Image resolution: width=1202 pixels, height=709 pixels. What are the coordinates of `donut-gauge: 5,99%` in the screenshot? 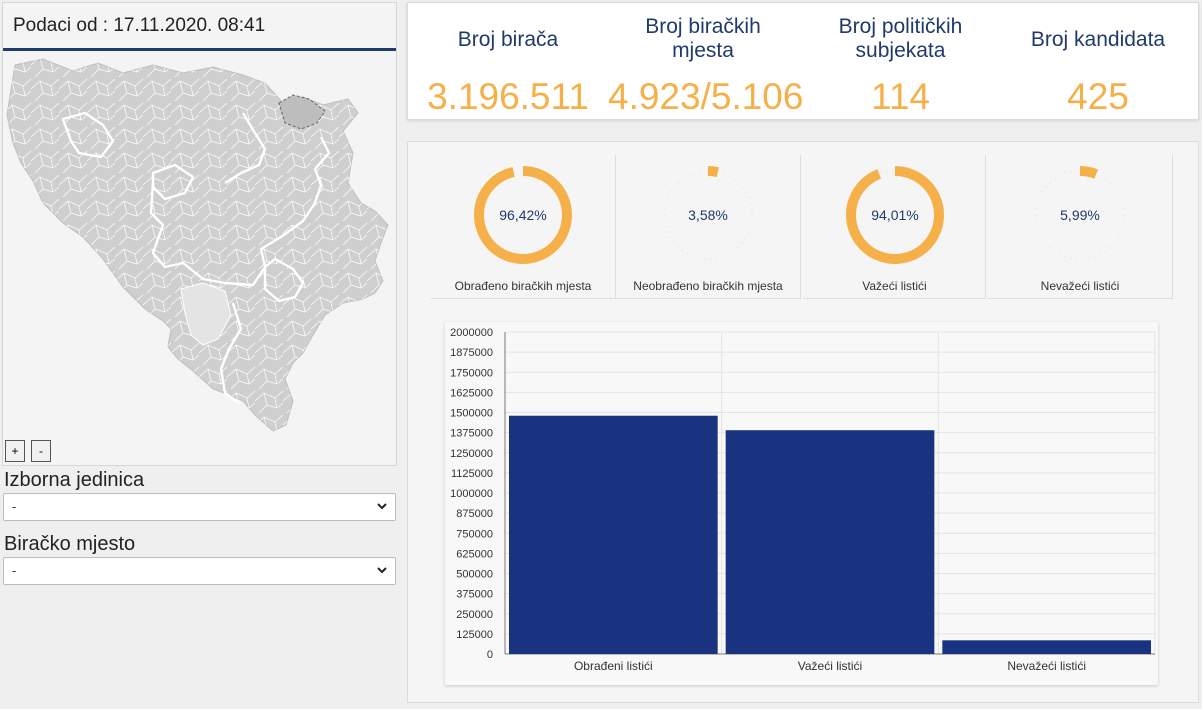 It's located at (1080, 215).